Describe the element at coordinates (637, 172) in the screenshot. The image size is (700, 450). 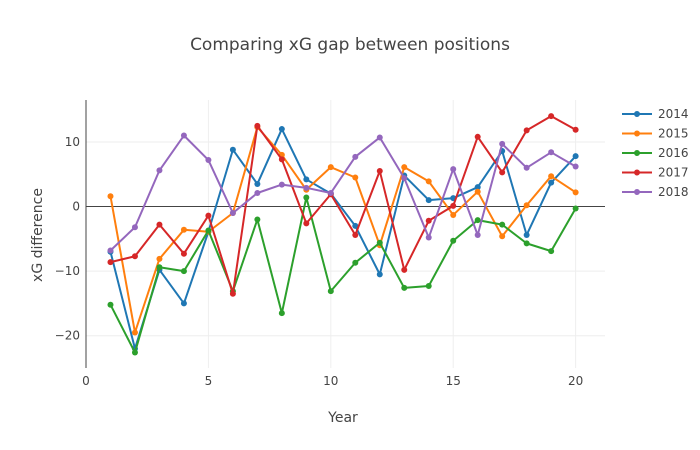
I see `legend-swatch-marker` at that location.